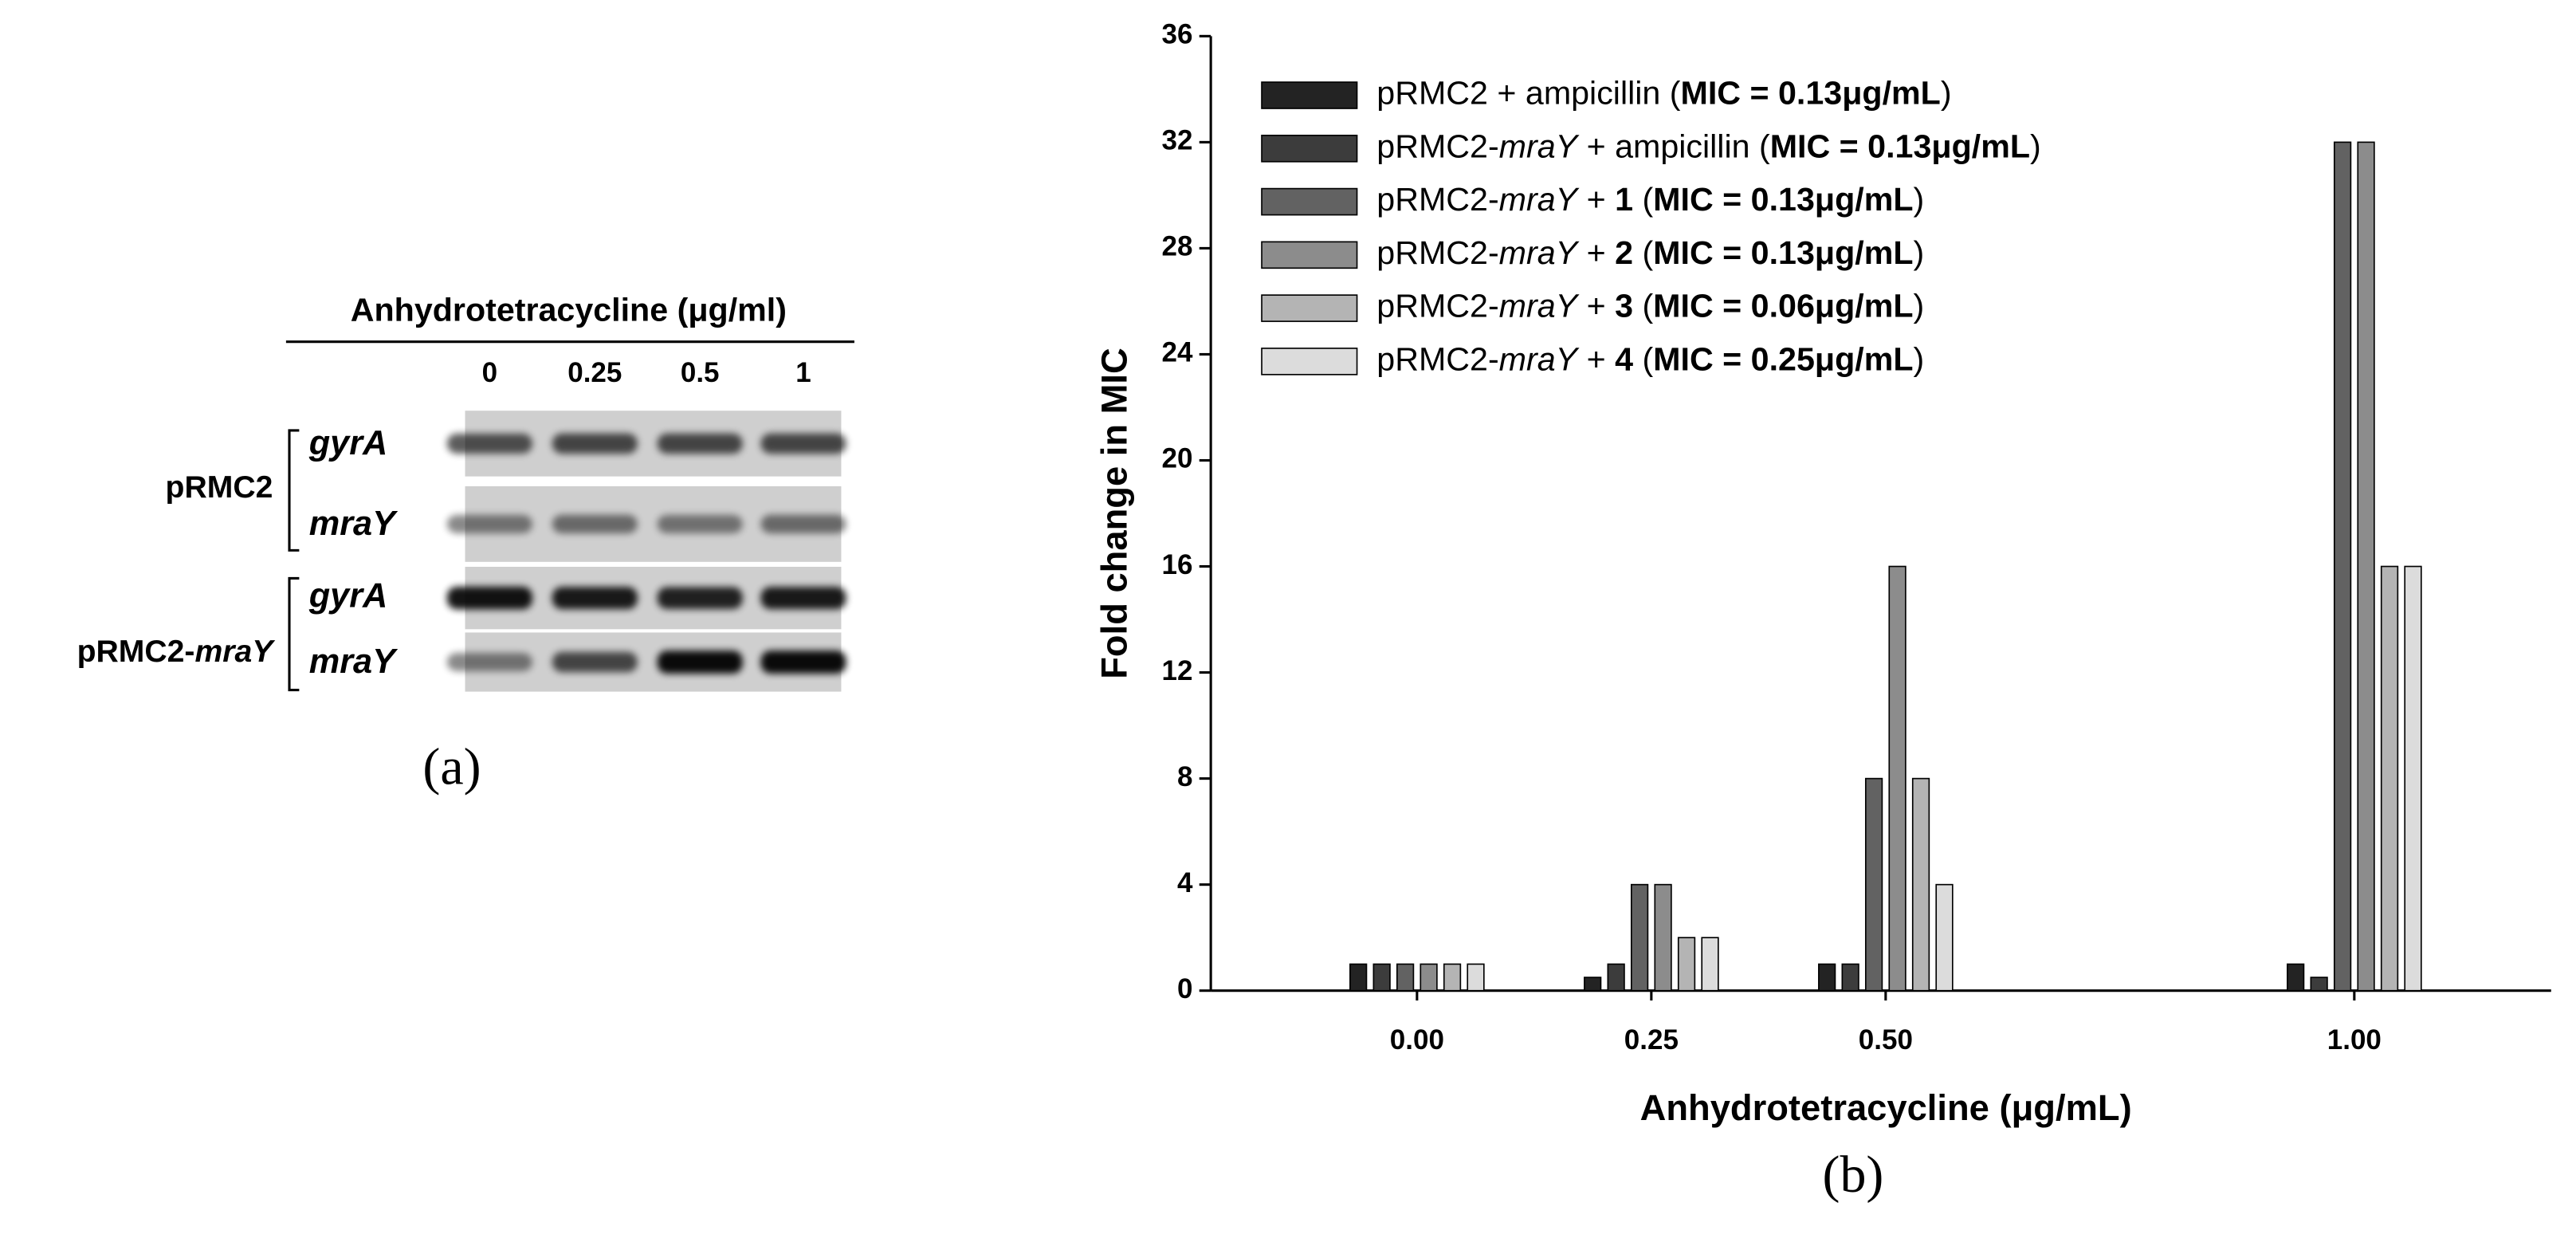  What do you see at coordinates (1852, 1175) in the screenshot?
I see `panel-label: (b)` at bounding box center [1852, 1175].